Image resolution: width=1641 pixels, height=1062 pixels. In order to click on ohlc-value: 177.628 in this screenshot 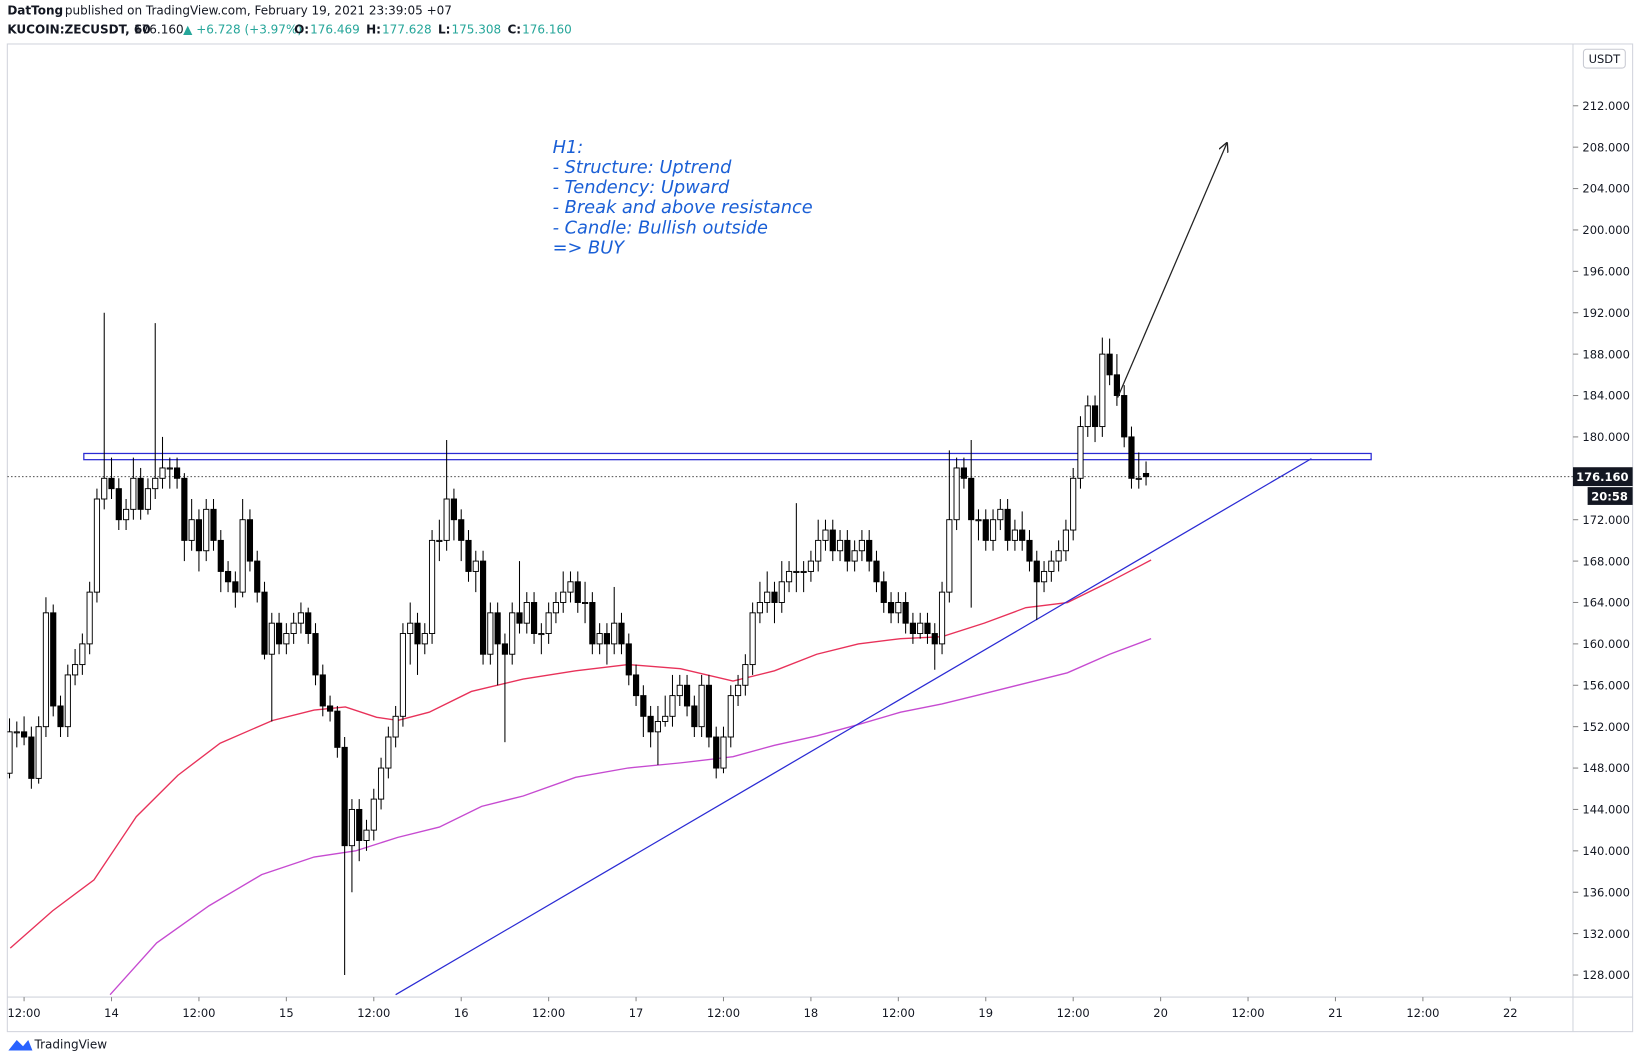, I will do `click(407, 30)`.